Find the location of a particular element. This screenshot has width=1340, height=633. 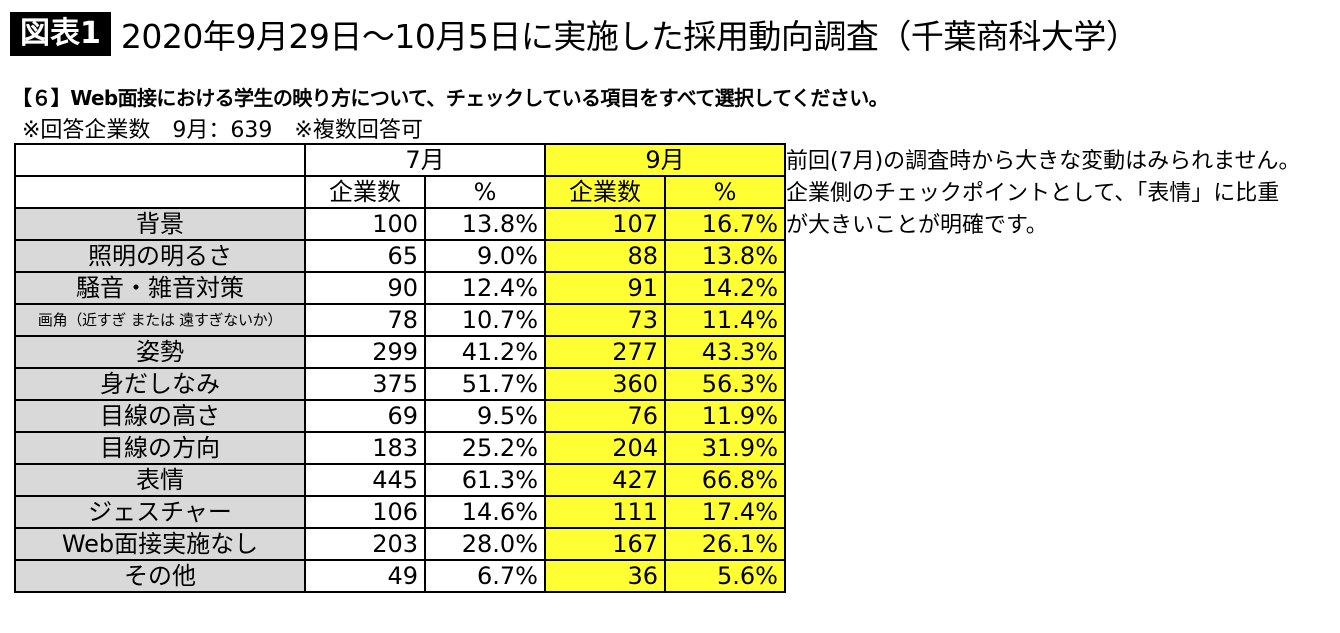

september-count-cell: 73 is located at coordinates (605, 320).